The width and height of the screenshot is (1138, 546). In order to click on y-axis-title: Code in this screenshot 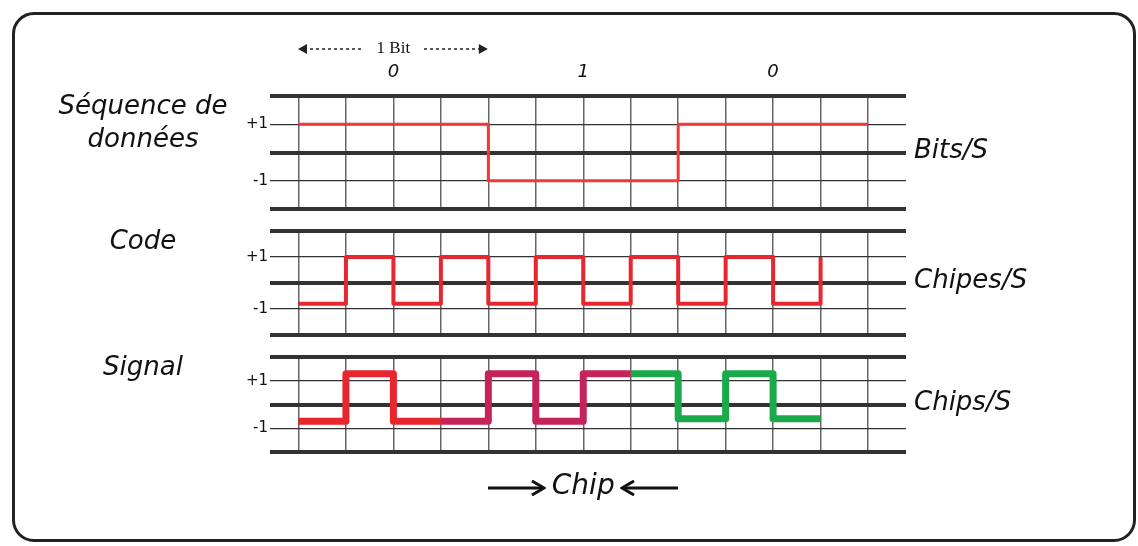, I will do `click(143, 240)`.